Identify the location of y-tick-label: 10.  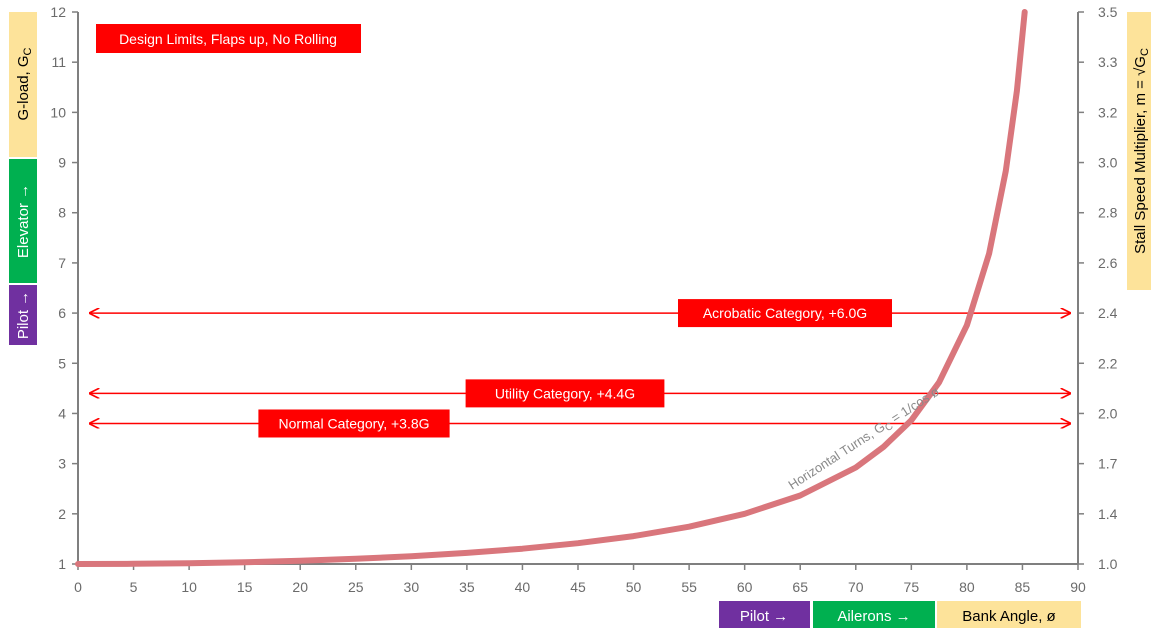
(58, 112).